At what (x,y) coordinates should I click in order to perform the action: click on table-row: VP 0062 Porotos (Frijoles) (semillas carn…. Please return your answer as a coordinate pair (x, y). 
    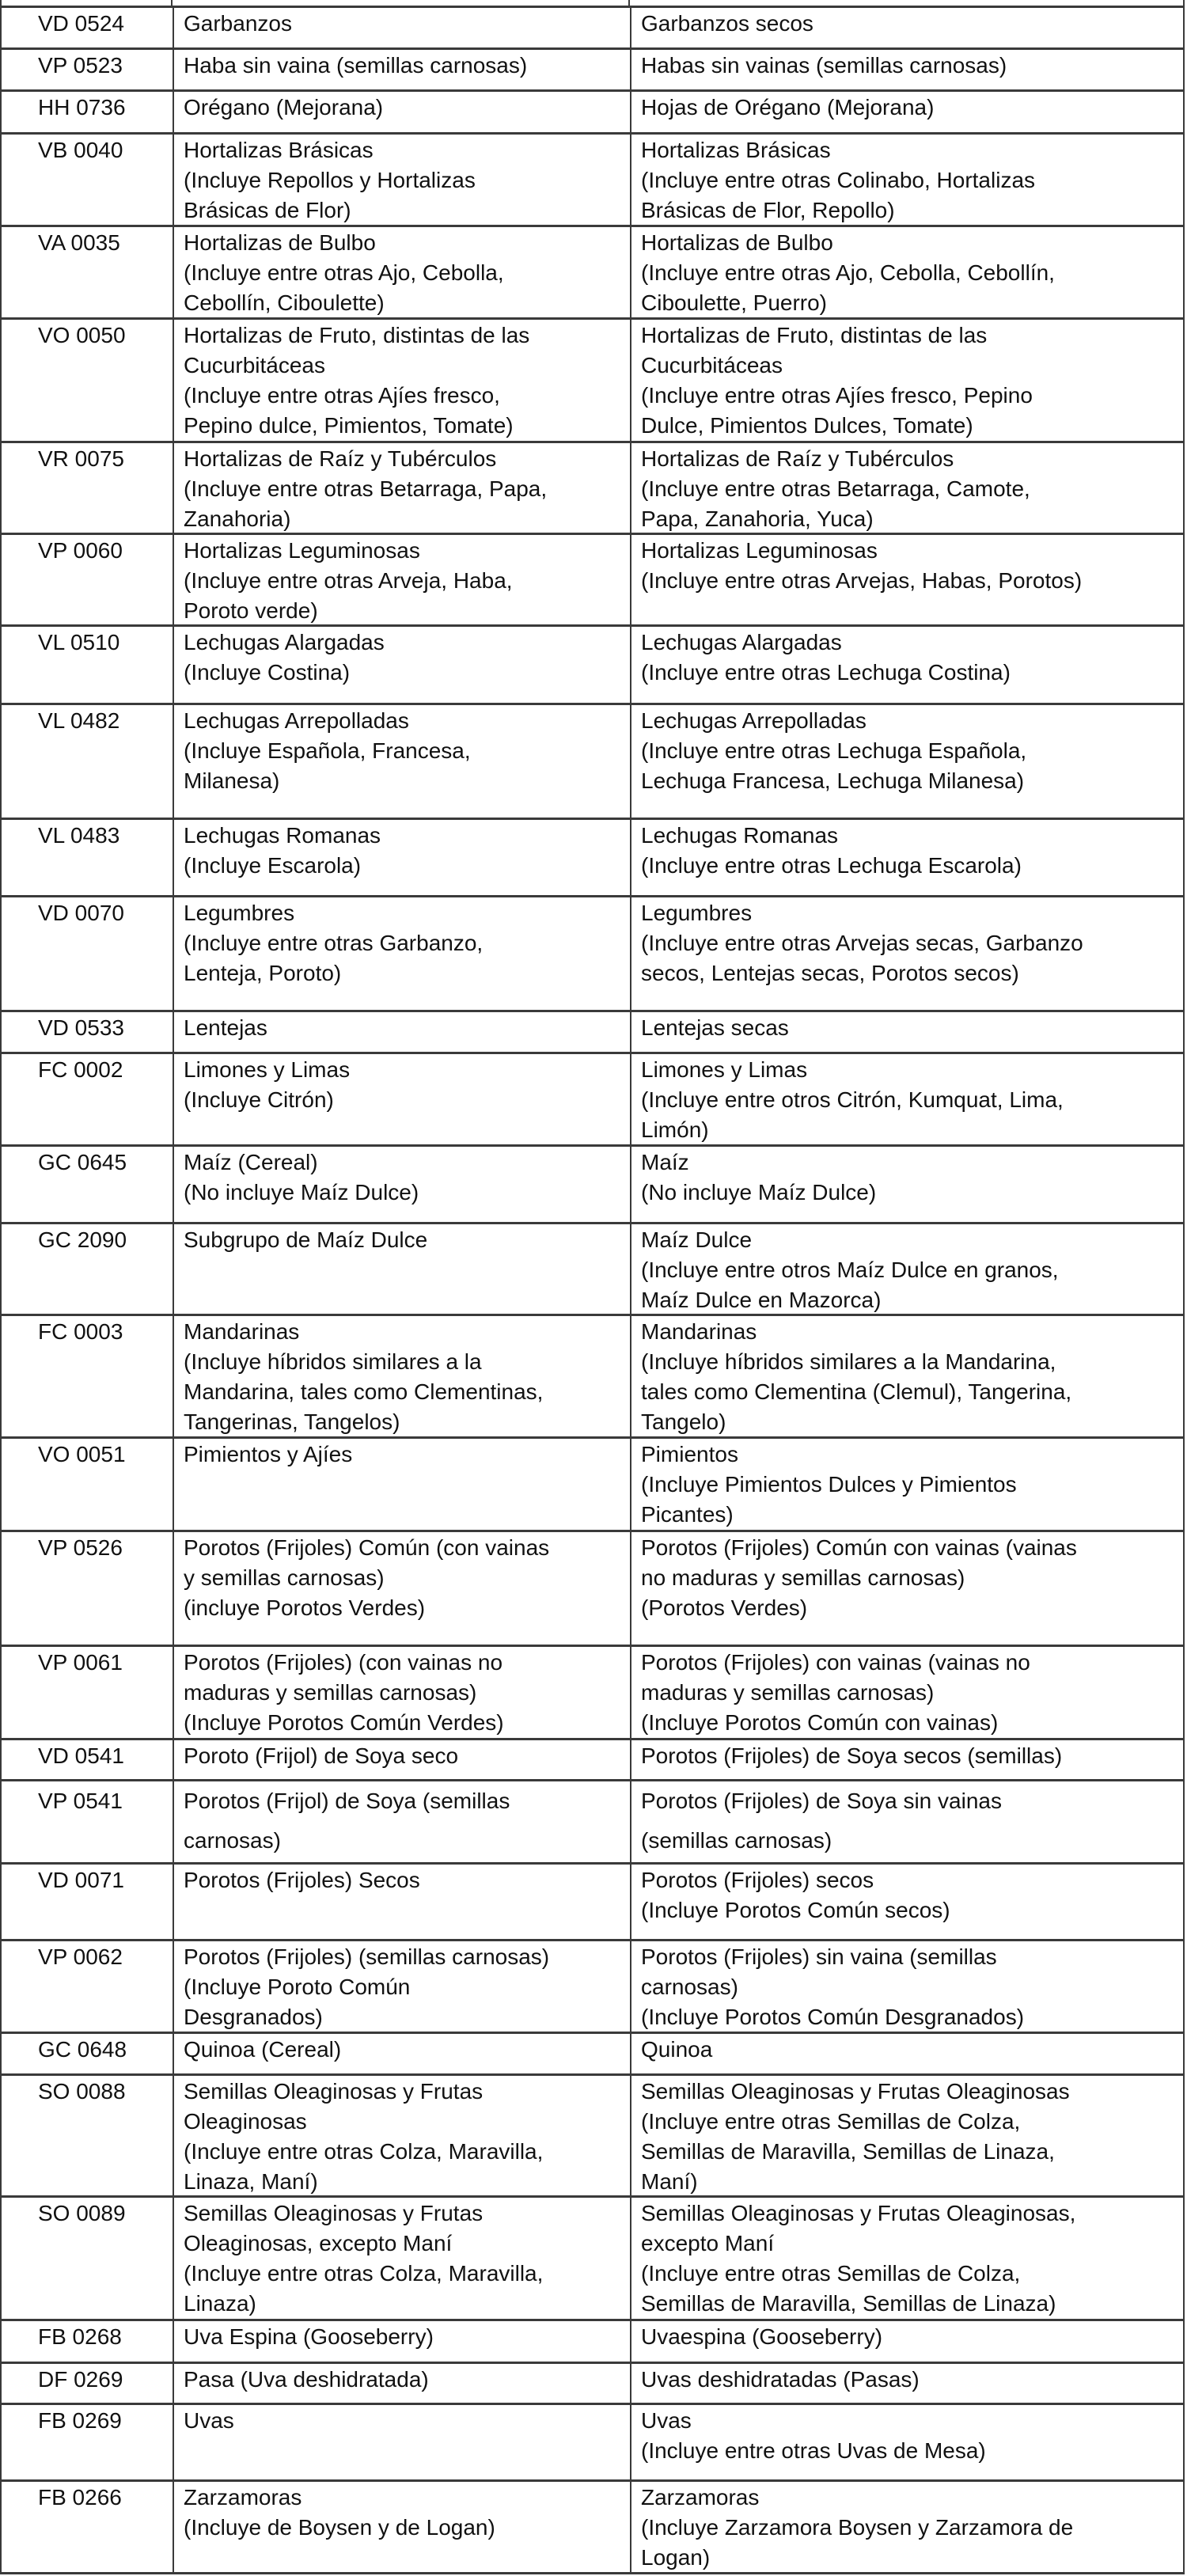
    Looking at the image, I should click on (592, 1985).